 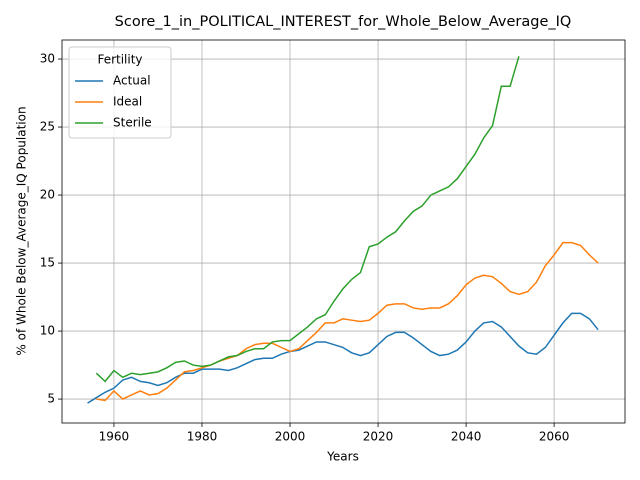 I want to click on x-tick-label: 2040, so click(x=466, y=437).